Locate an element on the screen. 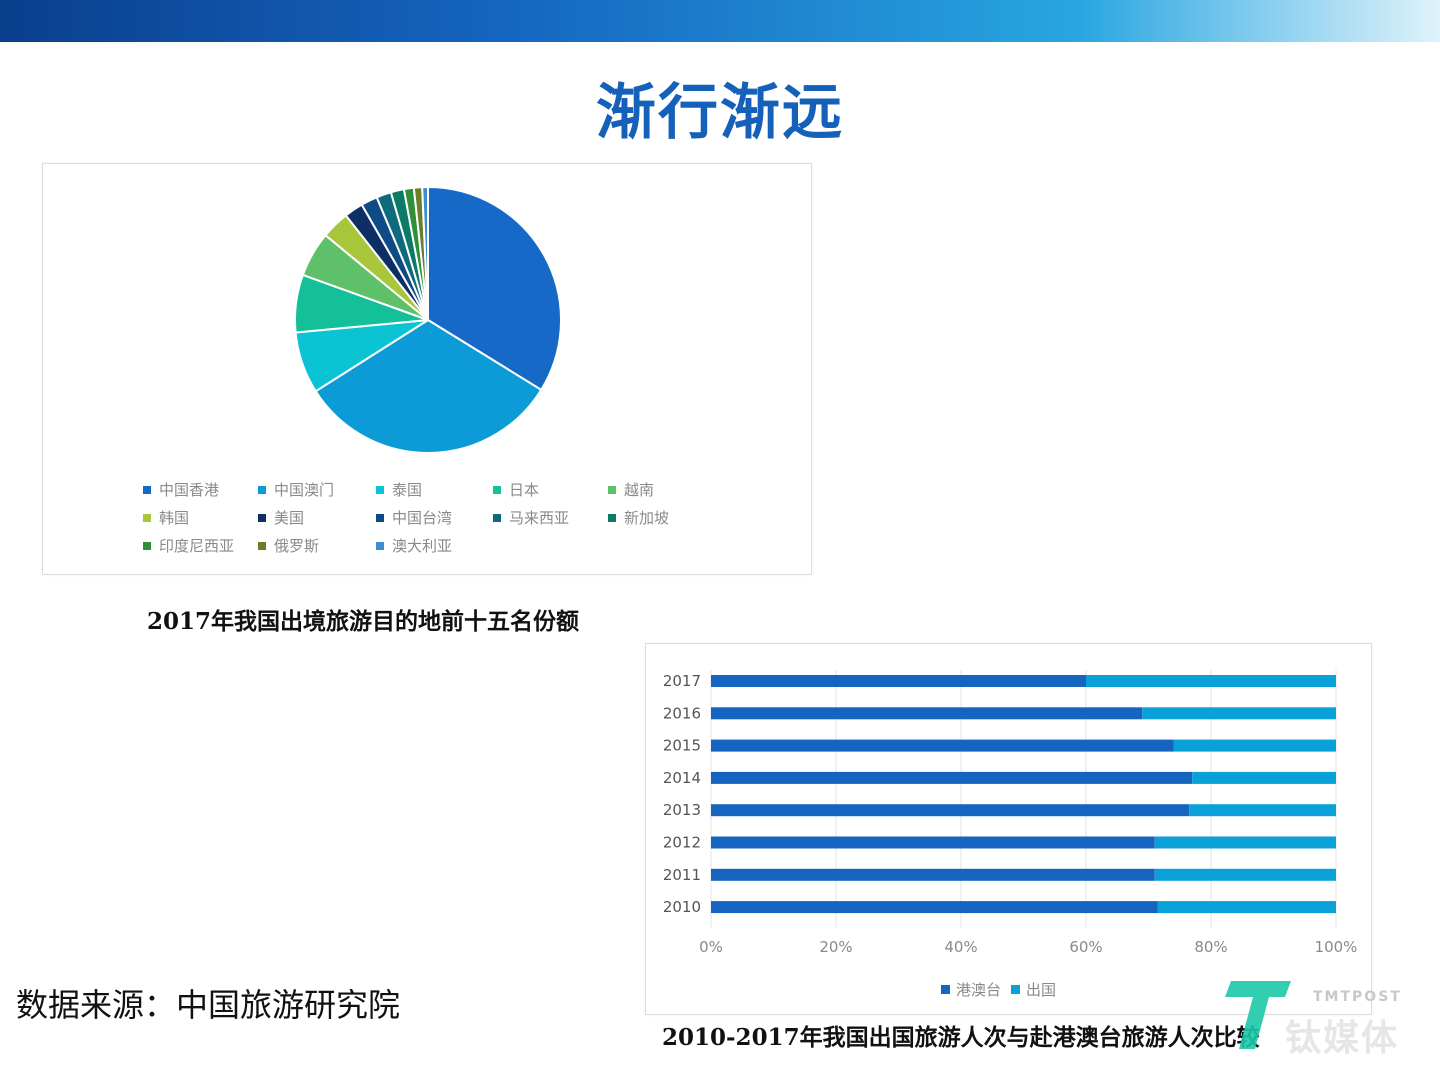 The image size is (1440, 1080). legend-swatch-abroad is located at coordinates (1016, 989).